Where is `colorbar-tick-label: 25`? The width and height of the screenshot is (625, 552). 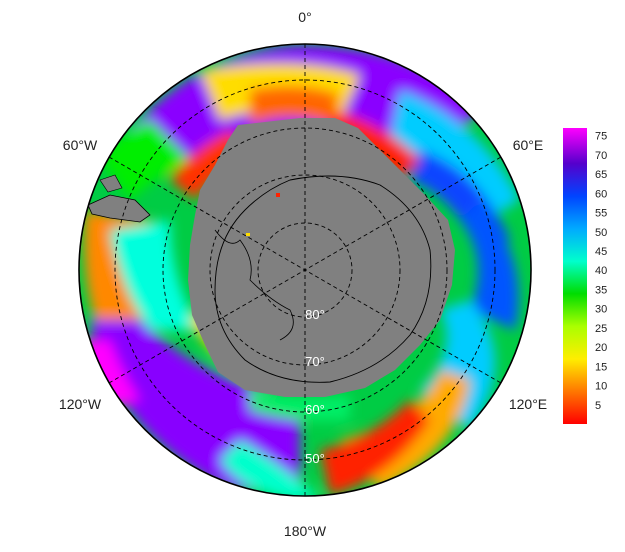 colorbar-tick-label: 25 is located at coordinates (601, 329).